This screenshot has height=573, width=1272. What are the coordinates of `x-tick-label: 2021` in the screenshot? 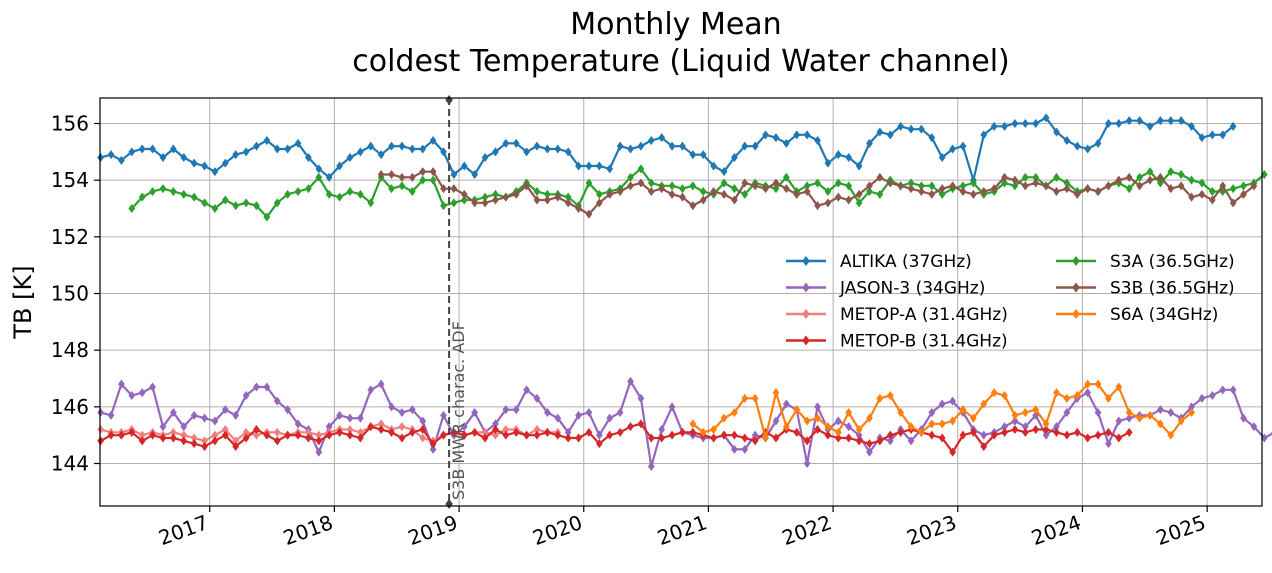 It's located at (682, 530).